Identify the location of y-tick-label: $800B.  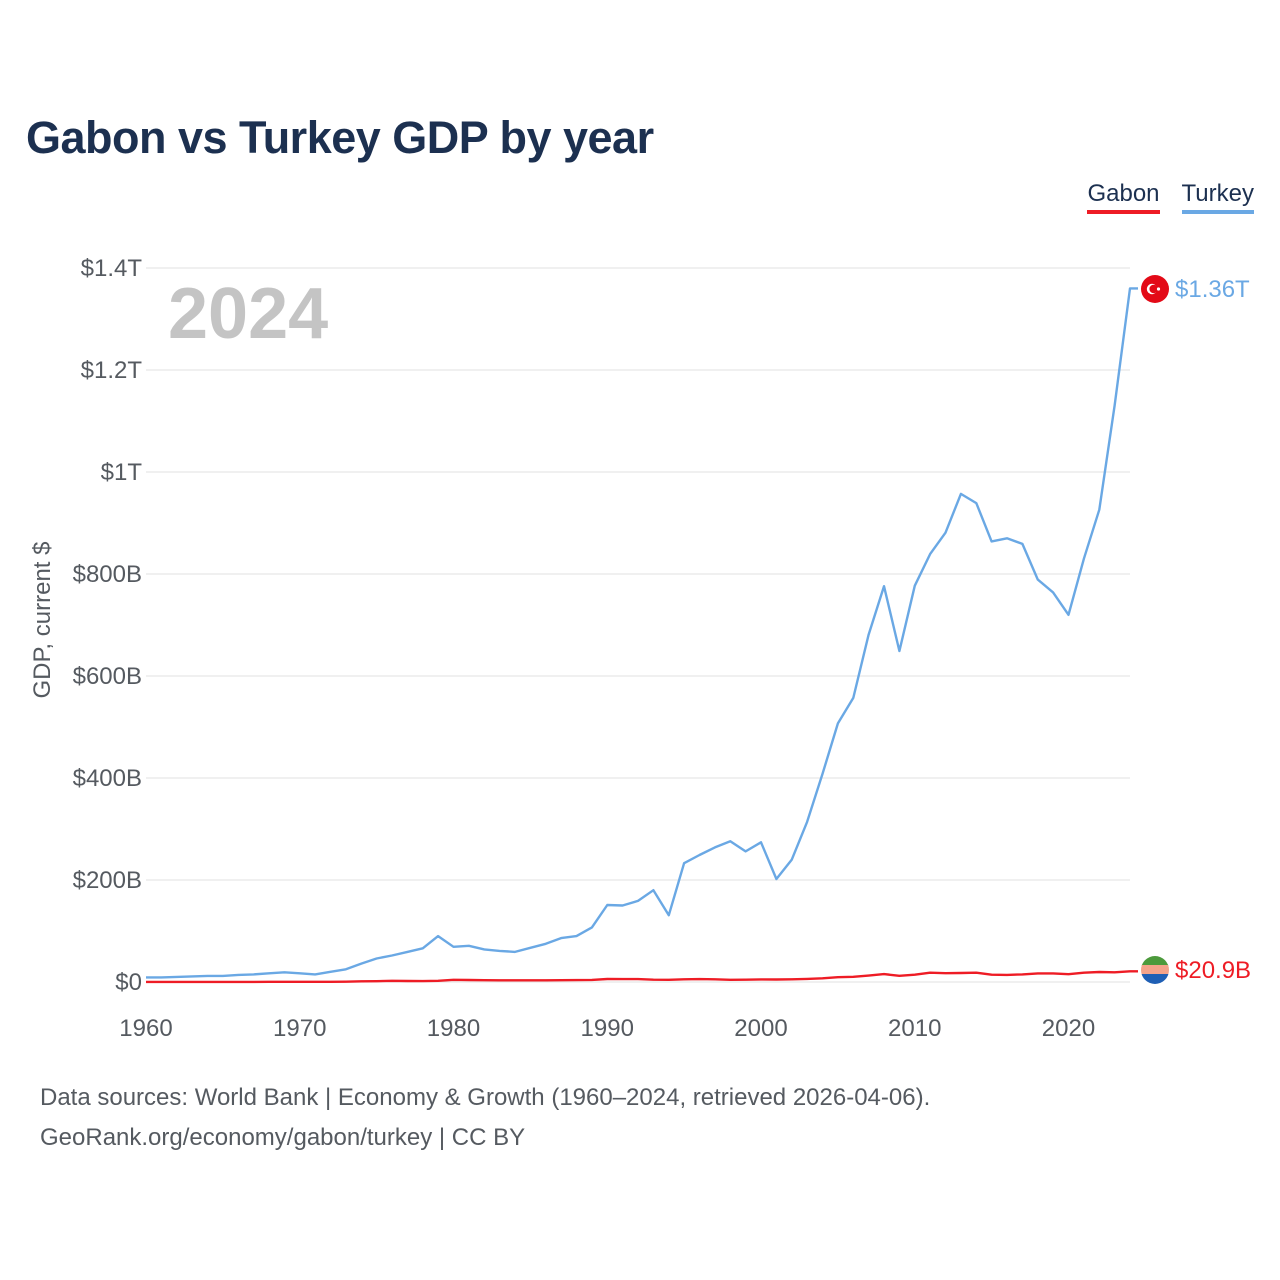
(107, 574).